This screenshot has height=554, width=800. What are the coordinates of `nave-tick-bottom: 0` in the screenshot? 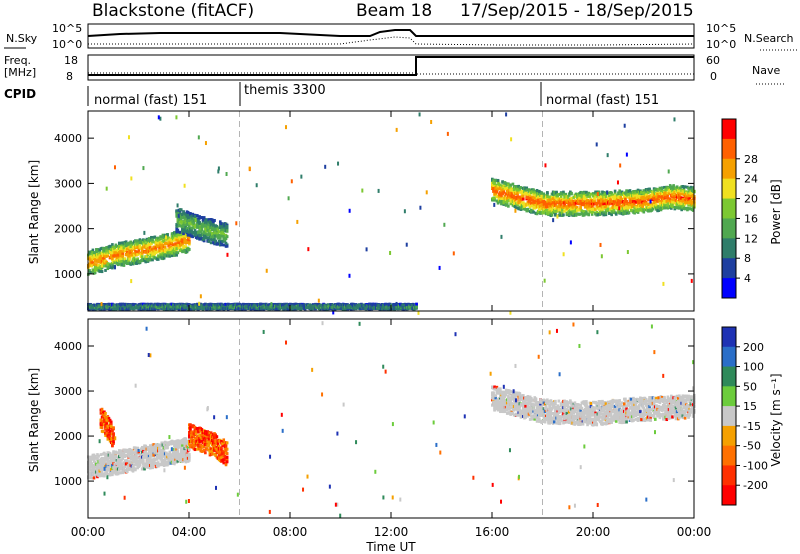 It's located at (713, 76).